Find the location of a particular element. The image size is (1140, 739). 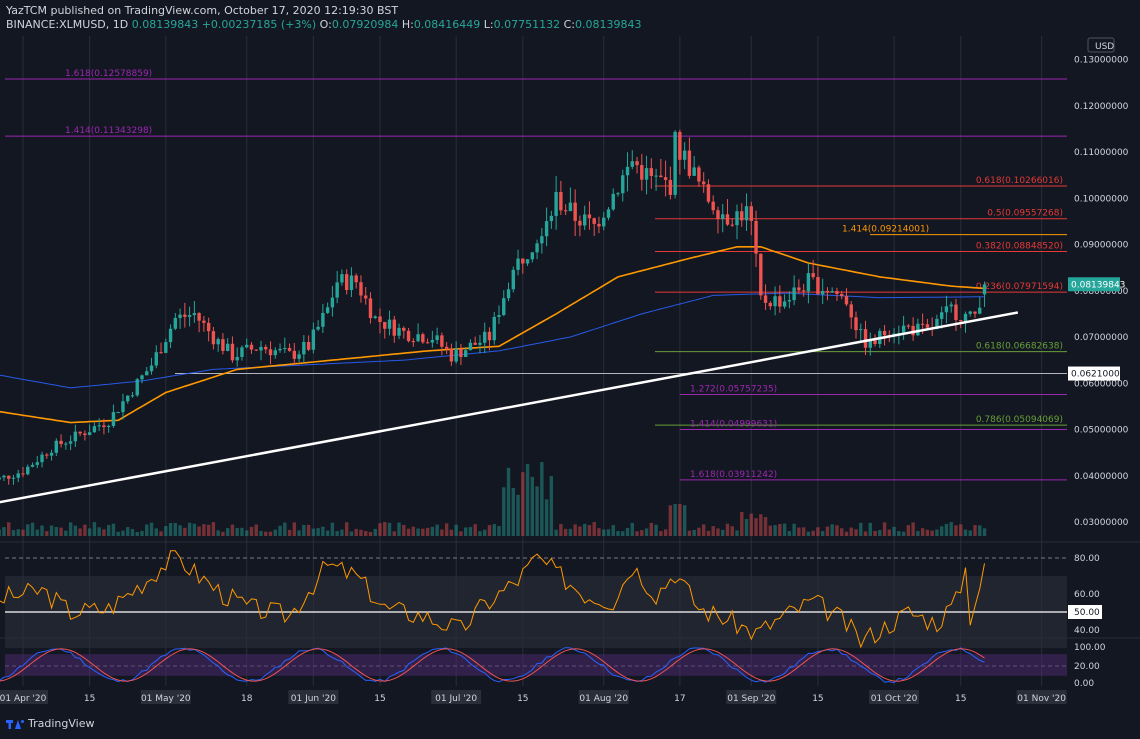

time-tick-label: 01 Jun '20 is located at coordinates (313, 699).